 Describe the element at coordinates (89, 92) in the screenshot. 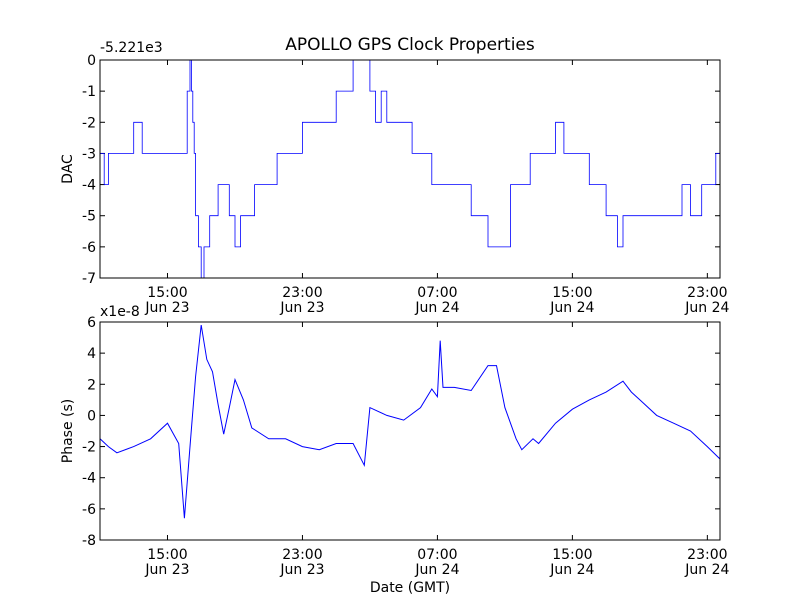

I see `dac-y-tick-label: -1` at that location.